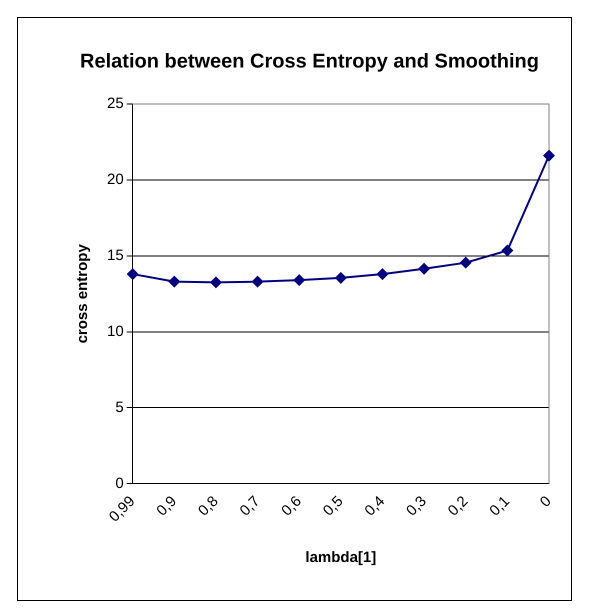  What do you see at coordinates (83, 294) in the screenshot?
I see `y-axis-title: cross entropy` at bounding box center [83, 294].